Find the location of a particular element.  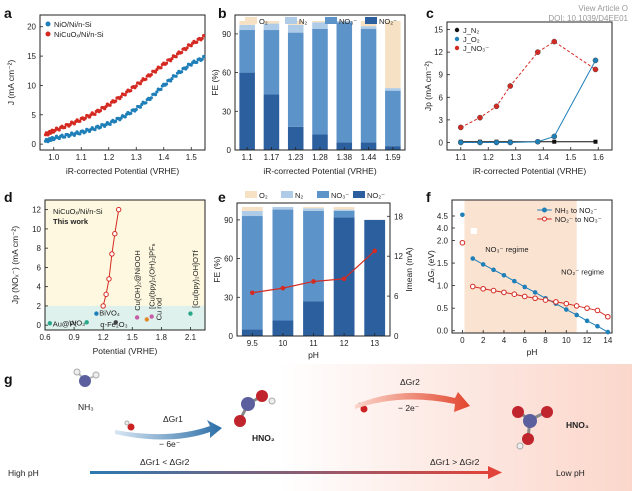

f-ytick-6: 4.5 is located at coordinates (443, 216).